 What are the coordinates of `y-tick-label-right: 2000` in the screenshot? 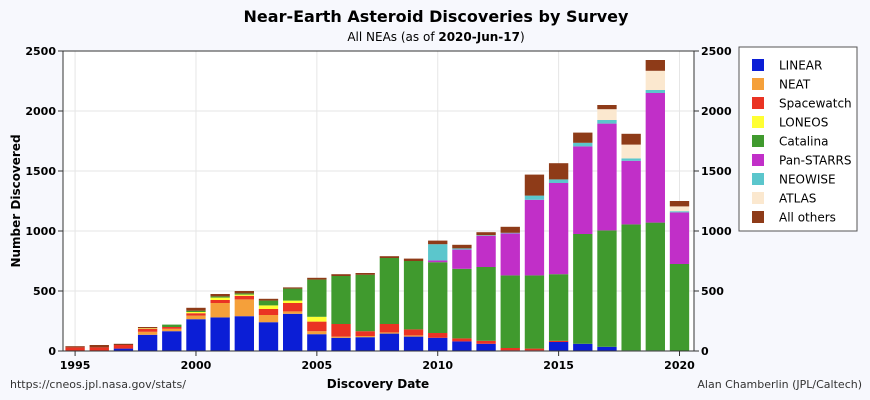 It's located at (716, 111).